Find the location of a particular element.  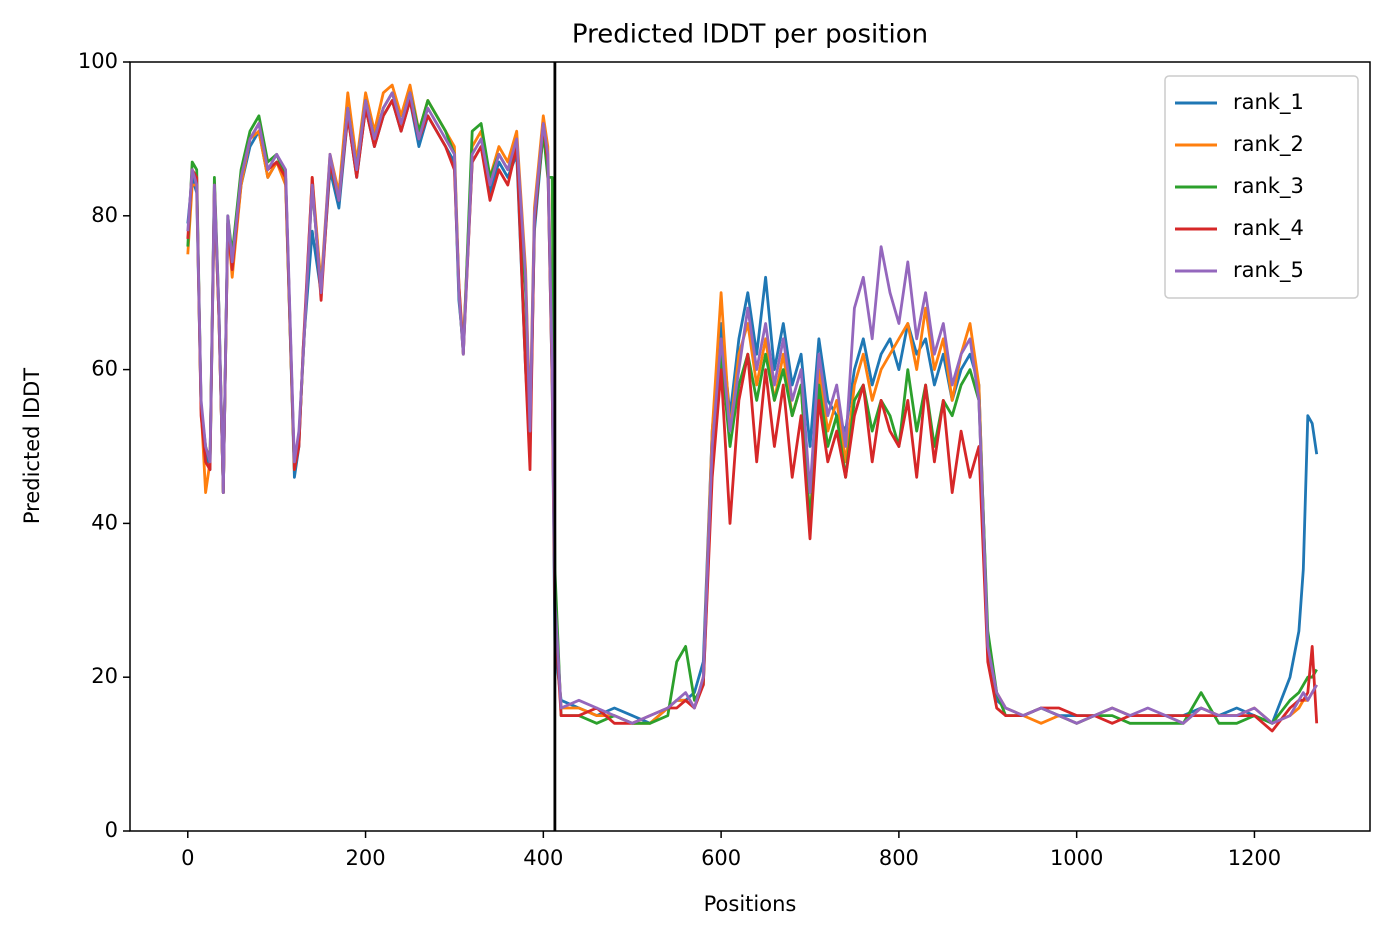

y-tick-label: 20 is located at coordinates (104, 676).